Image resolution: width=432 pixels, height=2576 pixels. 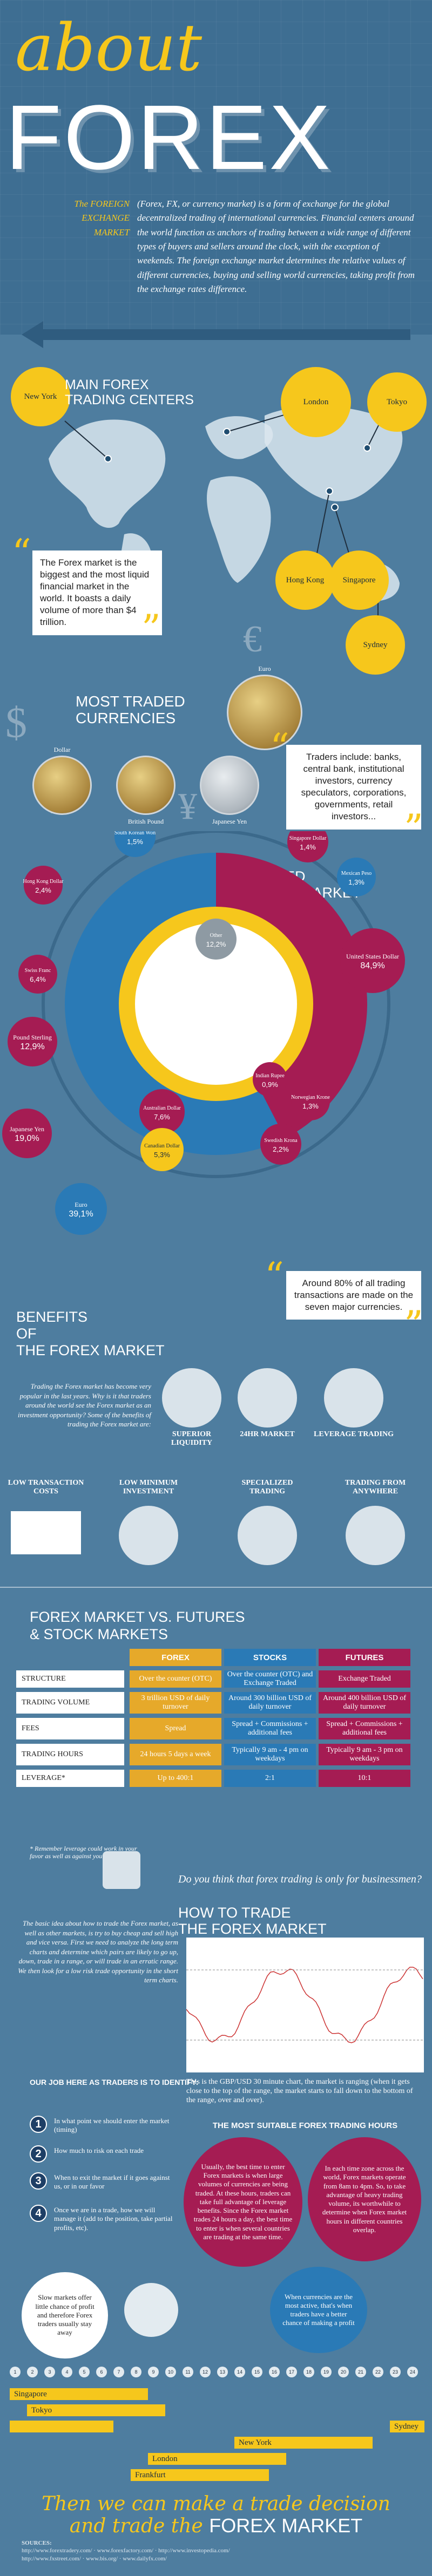 I want to click on left-arrow-band, so click(x=216, y=334).